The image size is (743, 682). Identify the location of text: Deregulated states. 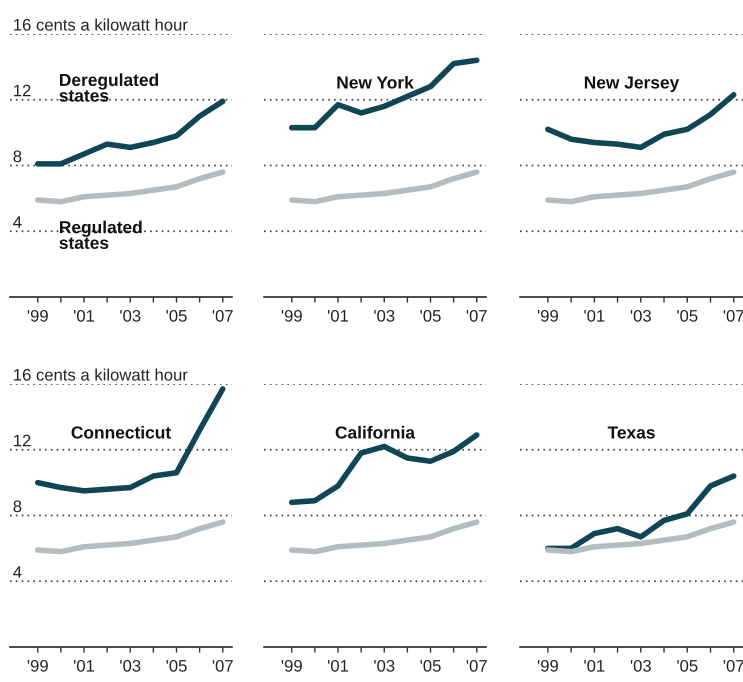
(108, 87).